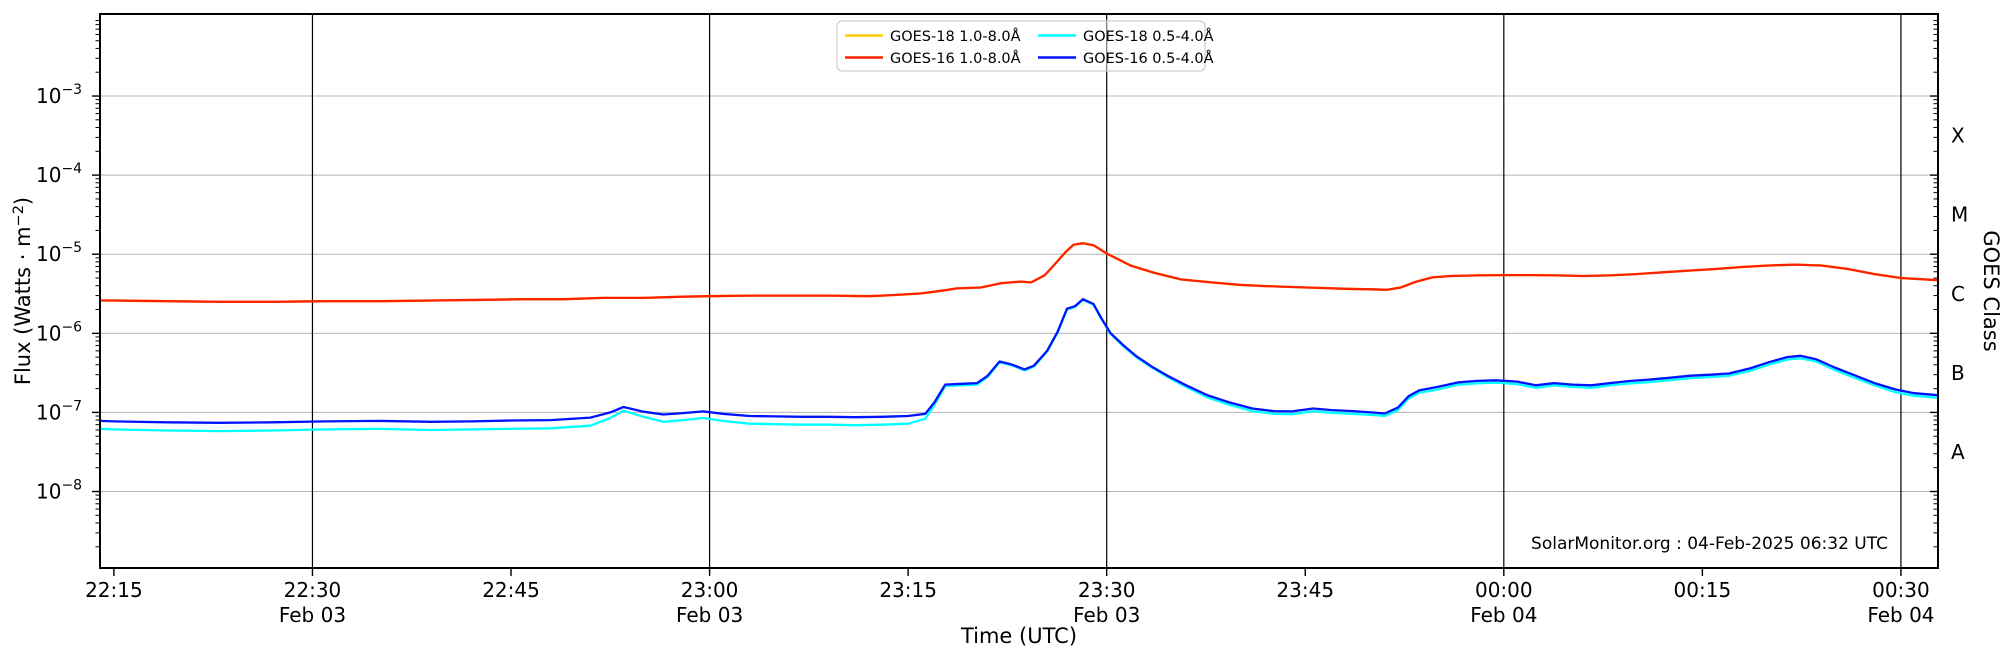 Image resolution: width=2000 pixels, height=655 pixels. Describe the element at coordinates (59, 174) in the screenshot. I see `y-tick-label-1e-4: 10⁻⁴` at that location.